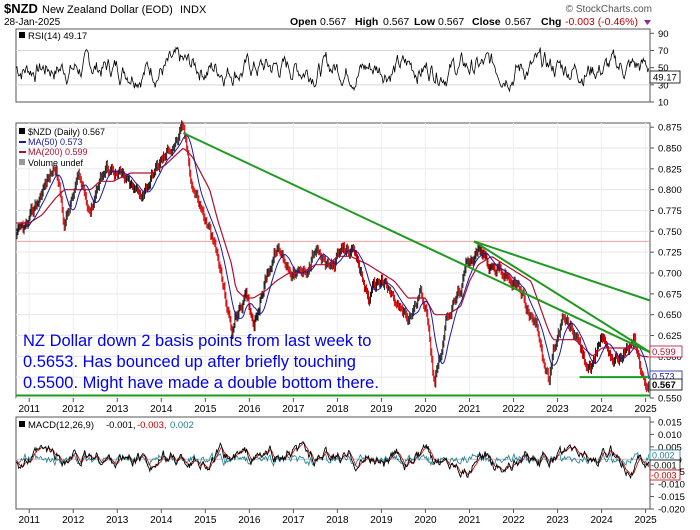 This screenshot has height=530, width=700. I want to click on rsi-panel: 90 70 50 30 10 RSI(14) 49.17 49.17, so click(348, 68).